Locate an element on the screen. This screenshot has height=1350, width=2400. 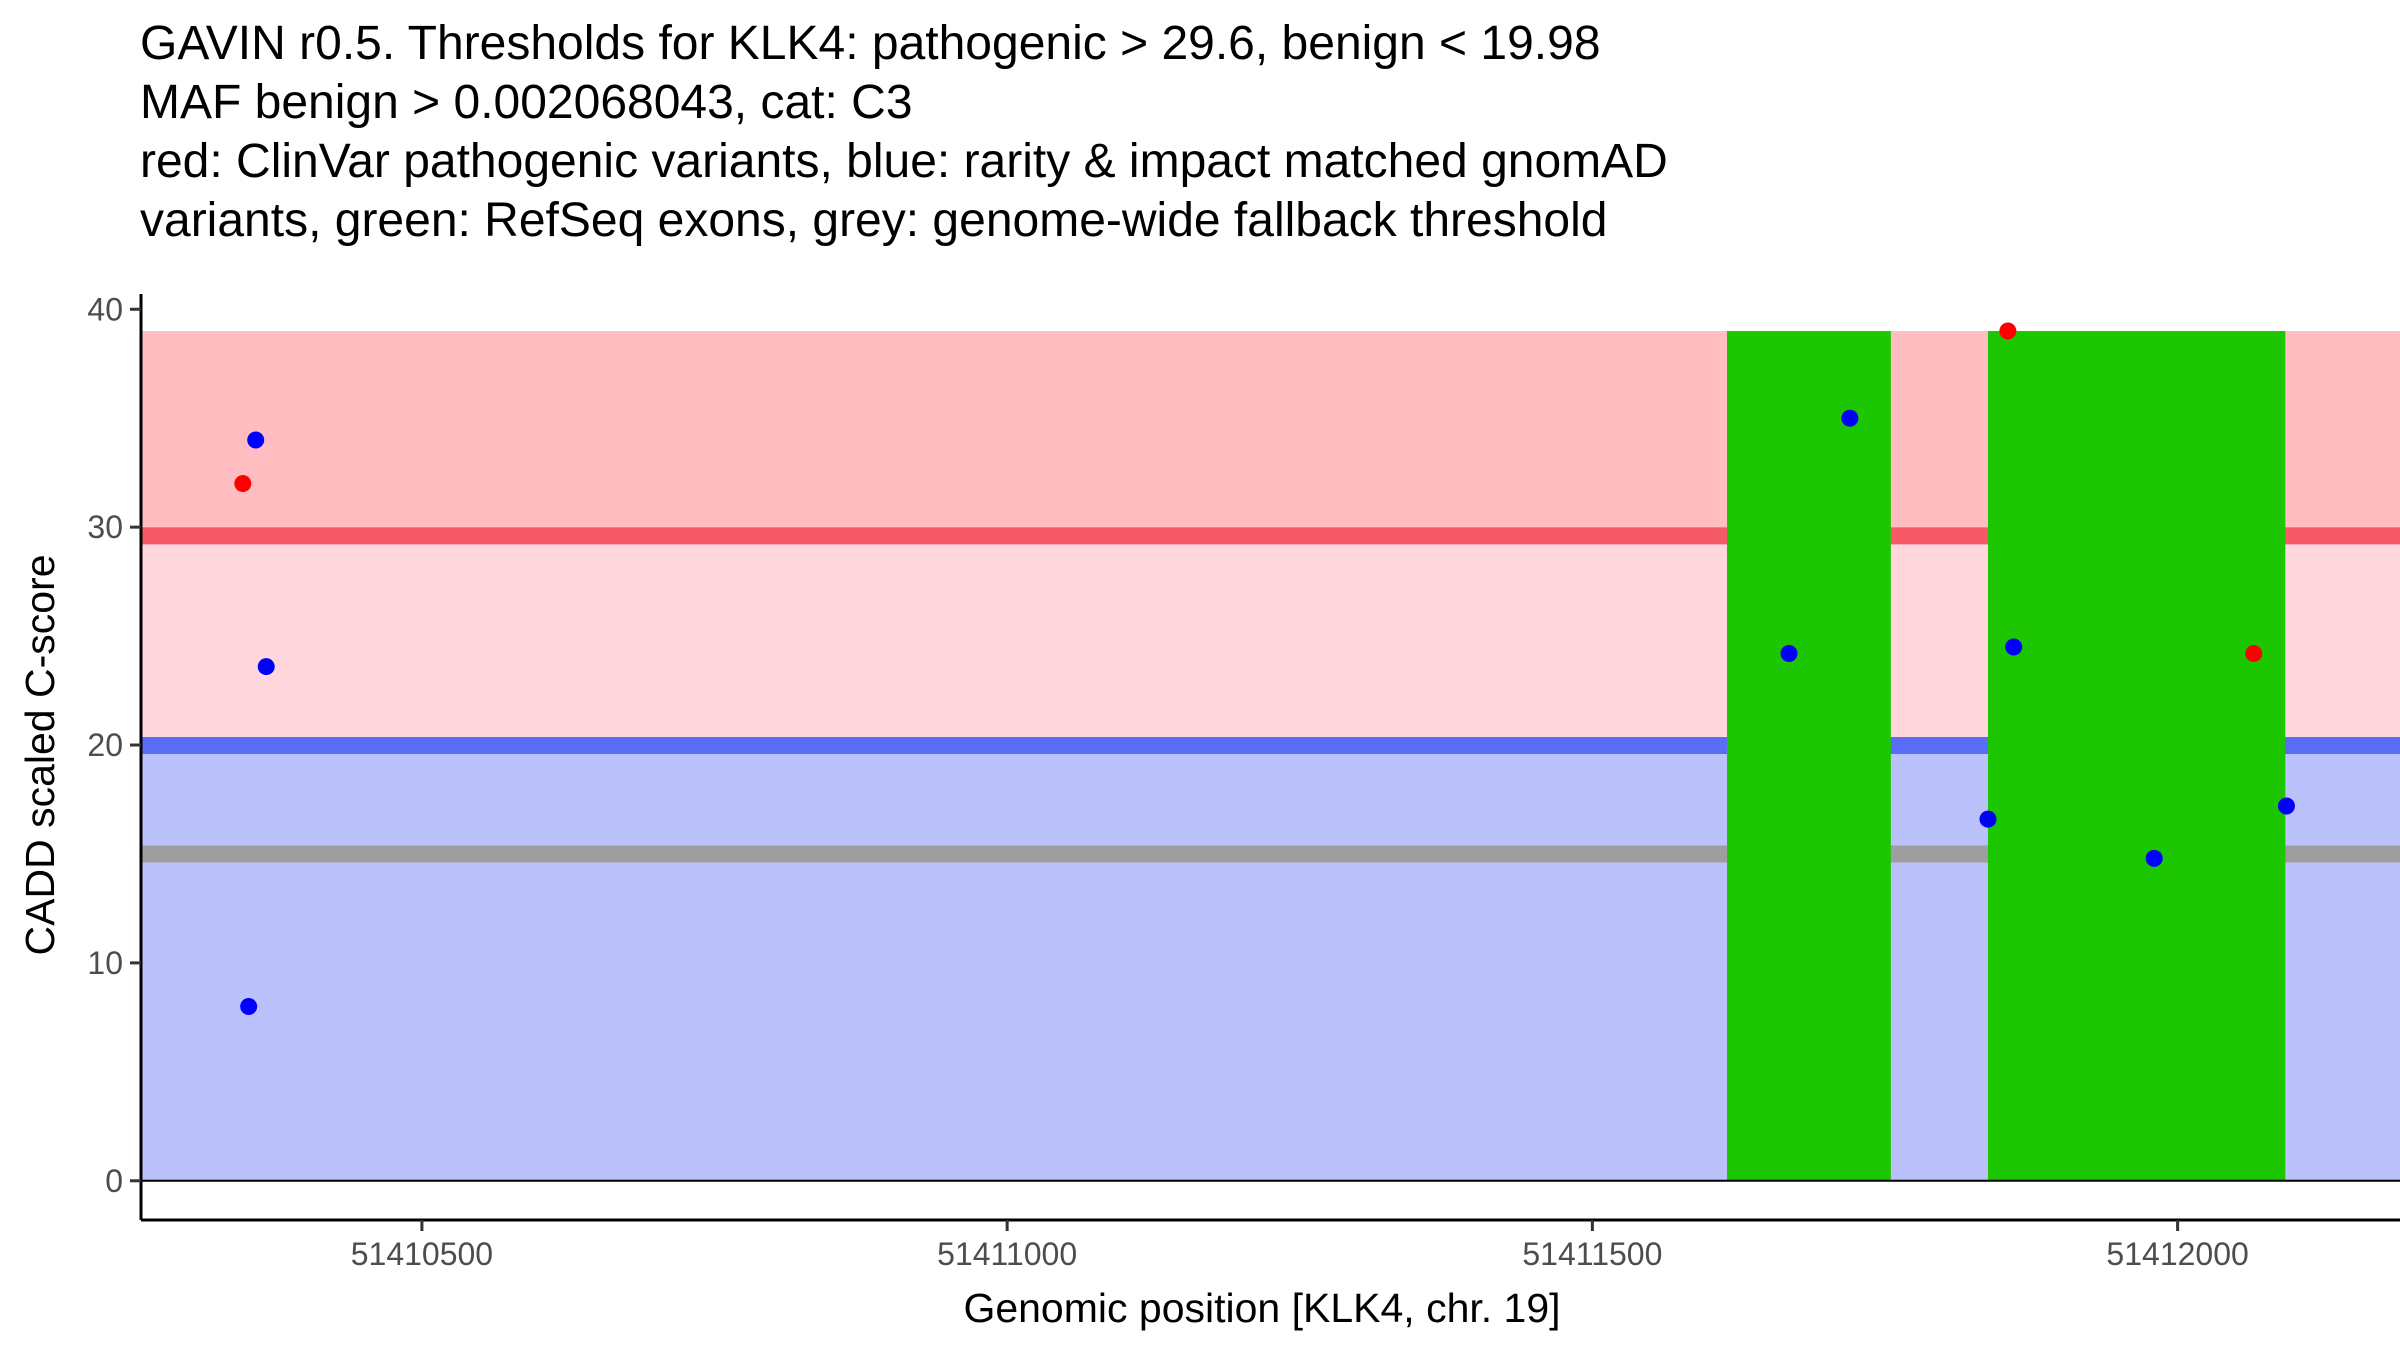
title-line-2: MAF benign > 0.002068043, cat: C3 is located at coordinates (526, 102).